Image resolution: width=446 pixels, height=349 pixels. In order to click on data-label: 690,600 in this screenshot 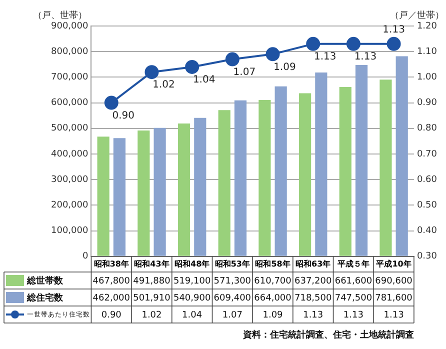, I will do `click(394, 281)`.